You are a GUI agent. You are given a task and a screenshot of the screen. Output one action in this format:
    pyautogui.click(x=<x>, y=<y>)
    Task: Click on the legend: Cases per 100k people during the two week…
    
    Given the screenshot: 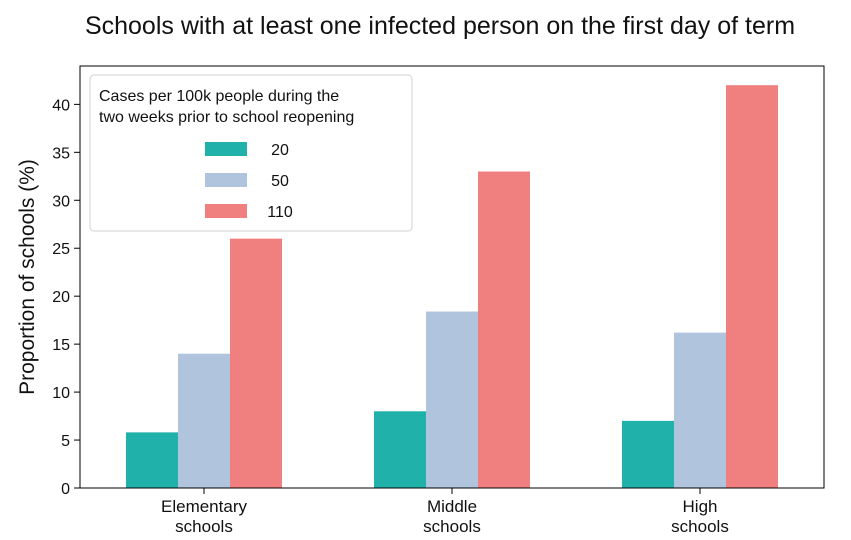 What is the action you would take?
    pyautogui.click(x=251, y=153)
    